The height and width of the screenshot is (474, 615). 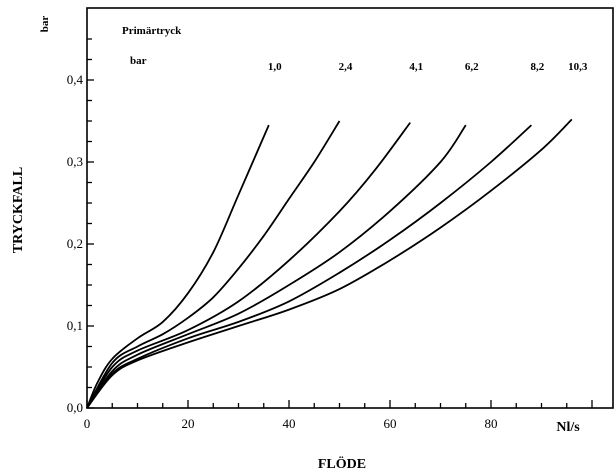 What do you see at coordinates (338, 415) in the screenshot?
I see `x-axis-ticks: 0 20 40 60 80` at bounding box center [338, 415].